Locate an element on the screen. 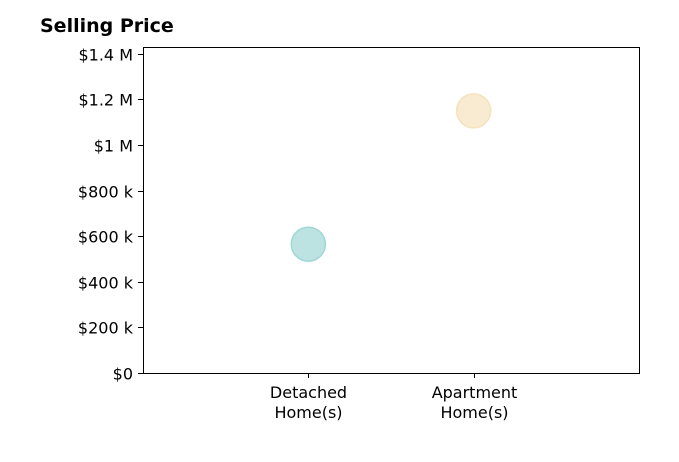 This screenshot has height=462, width=679. y-tick-label: $400 k is located at coordinates (106, 283).